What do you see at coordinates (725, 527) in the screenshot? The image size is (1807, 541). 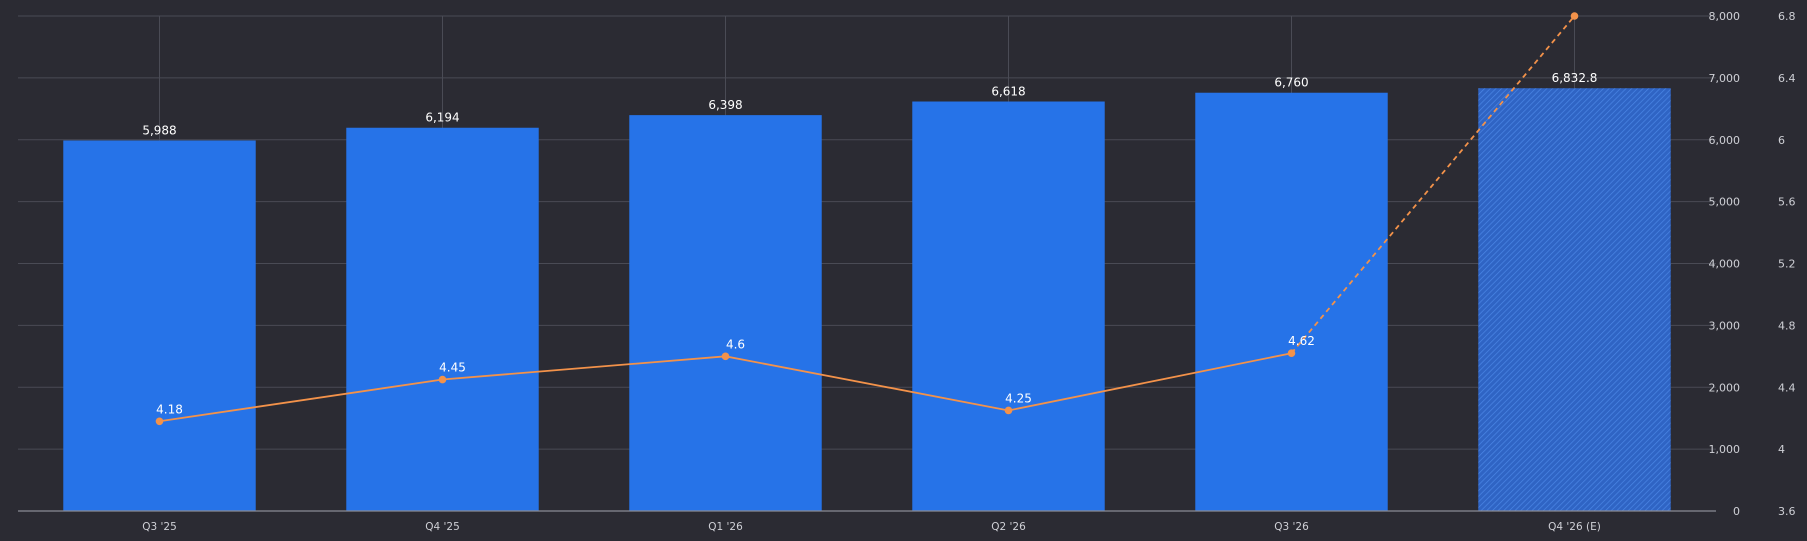 I see `x-tick-label: Q1 '26` at bounding box center [725, 527].